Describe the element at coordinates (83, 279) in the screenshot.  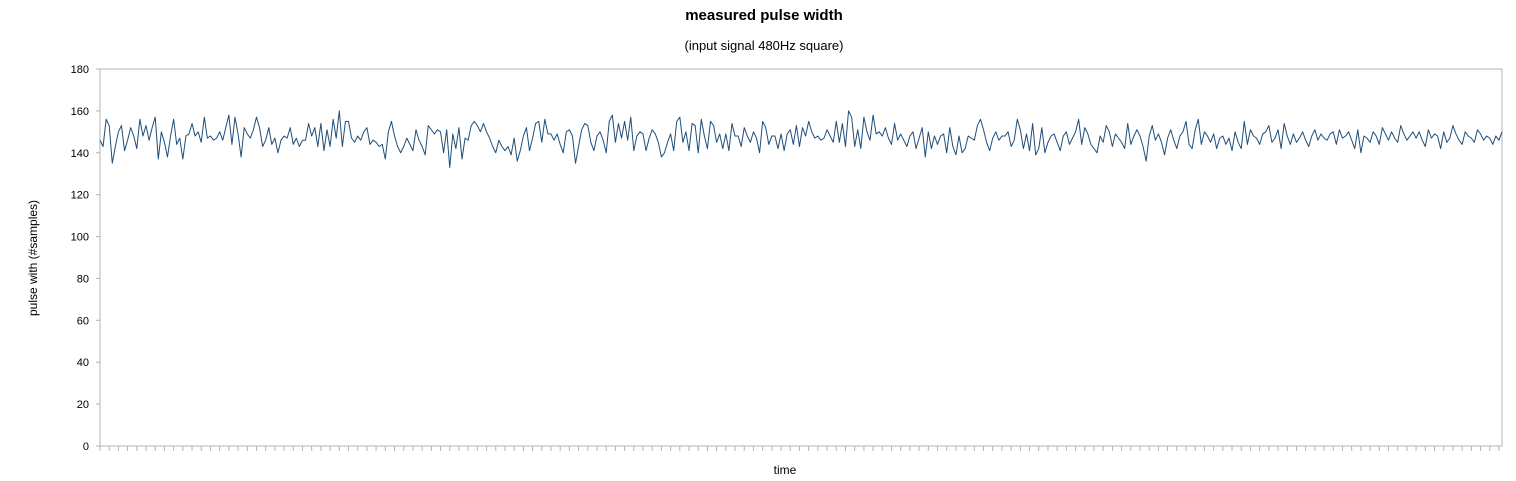
I see `y-tick-label: 80` at that location.